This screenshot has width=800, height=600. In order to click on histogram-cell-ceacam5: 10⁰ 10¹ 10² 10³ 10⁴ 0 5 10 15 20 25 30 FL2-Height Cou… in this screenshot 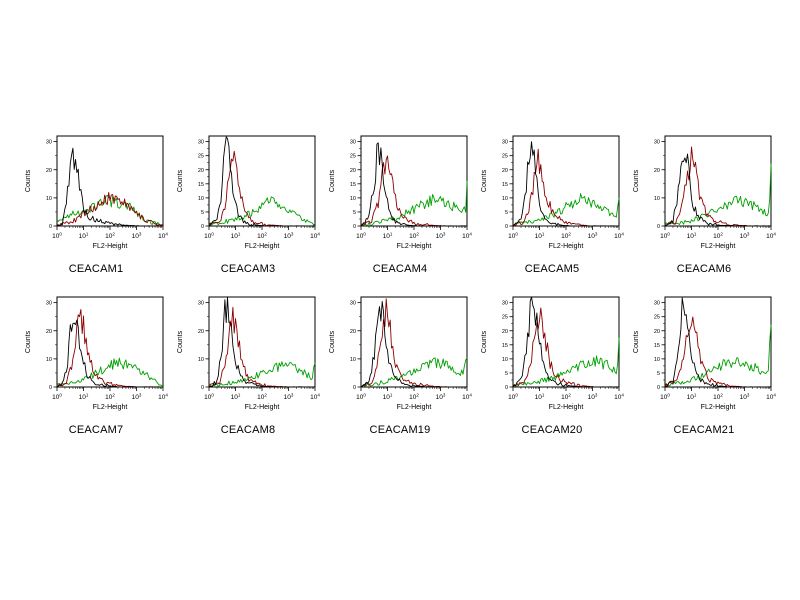, I will do `click(552, 201)`.